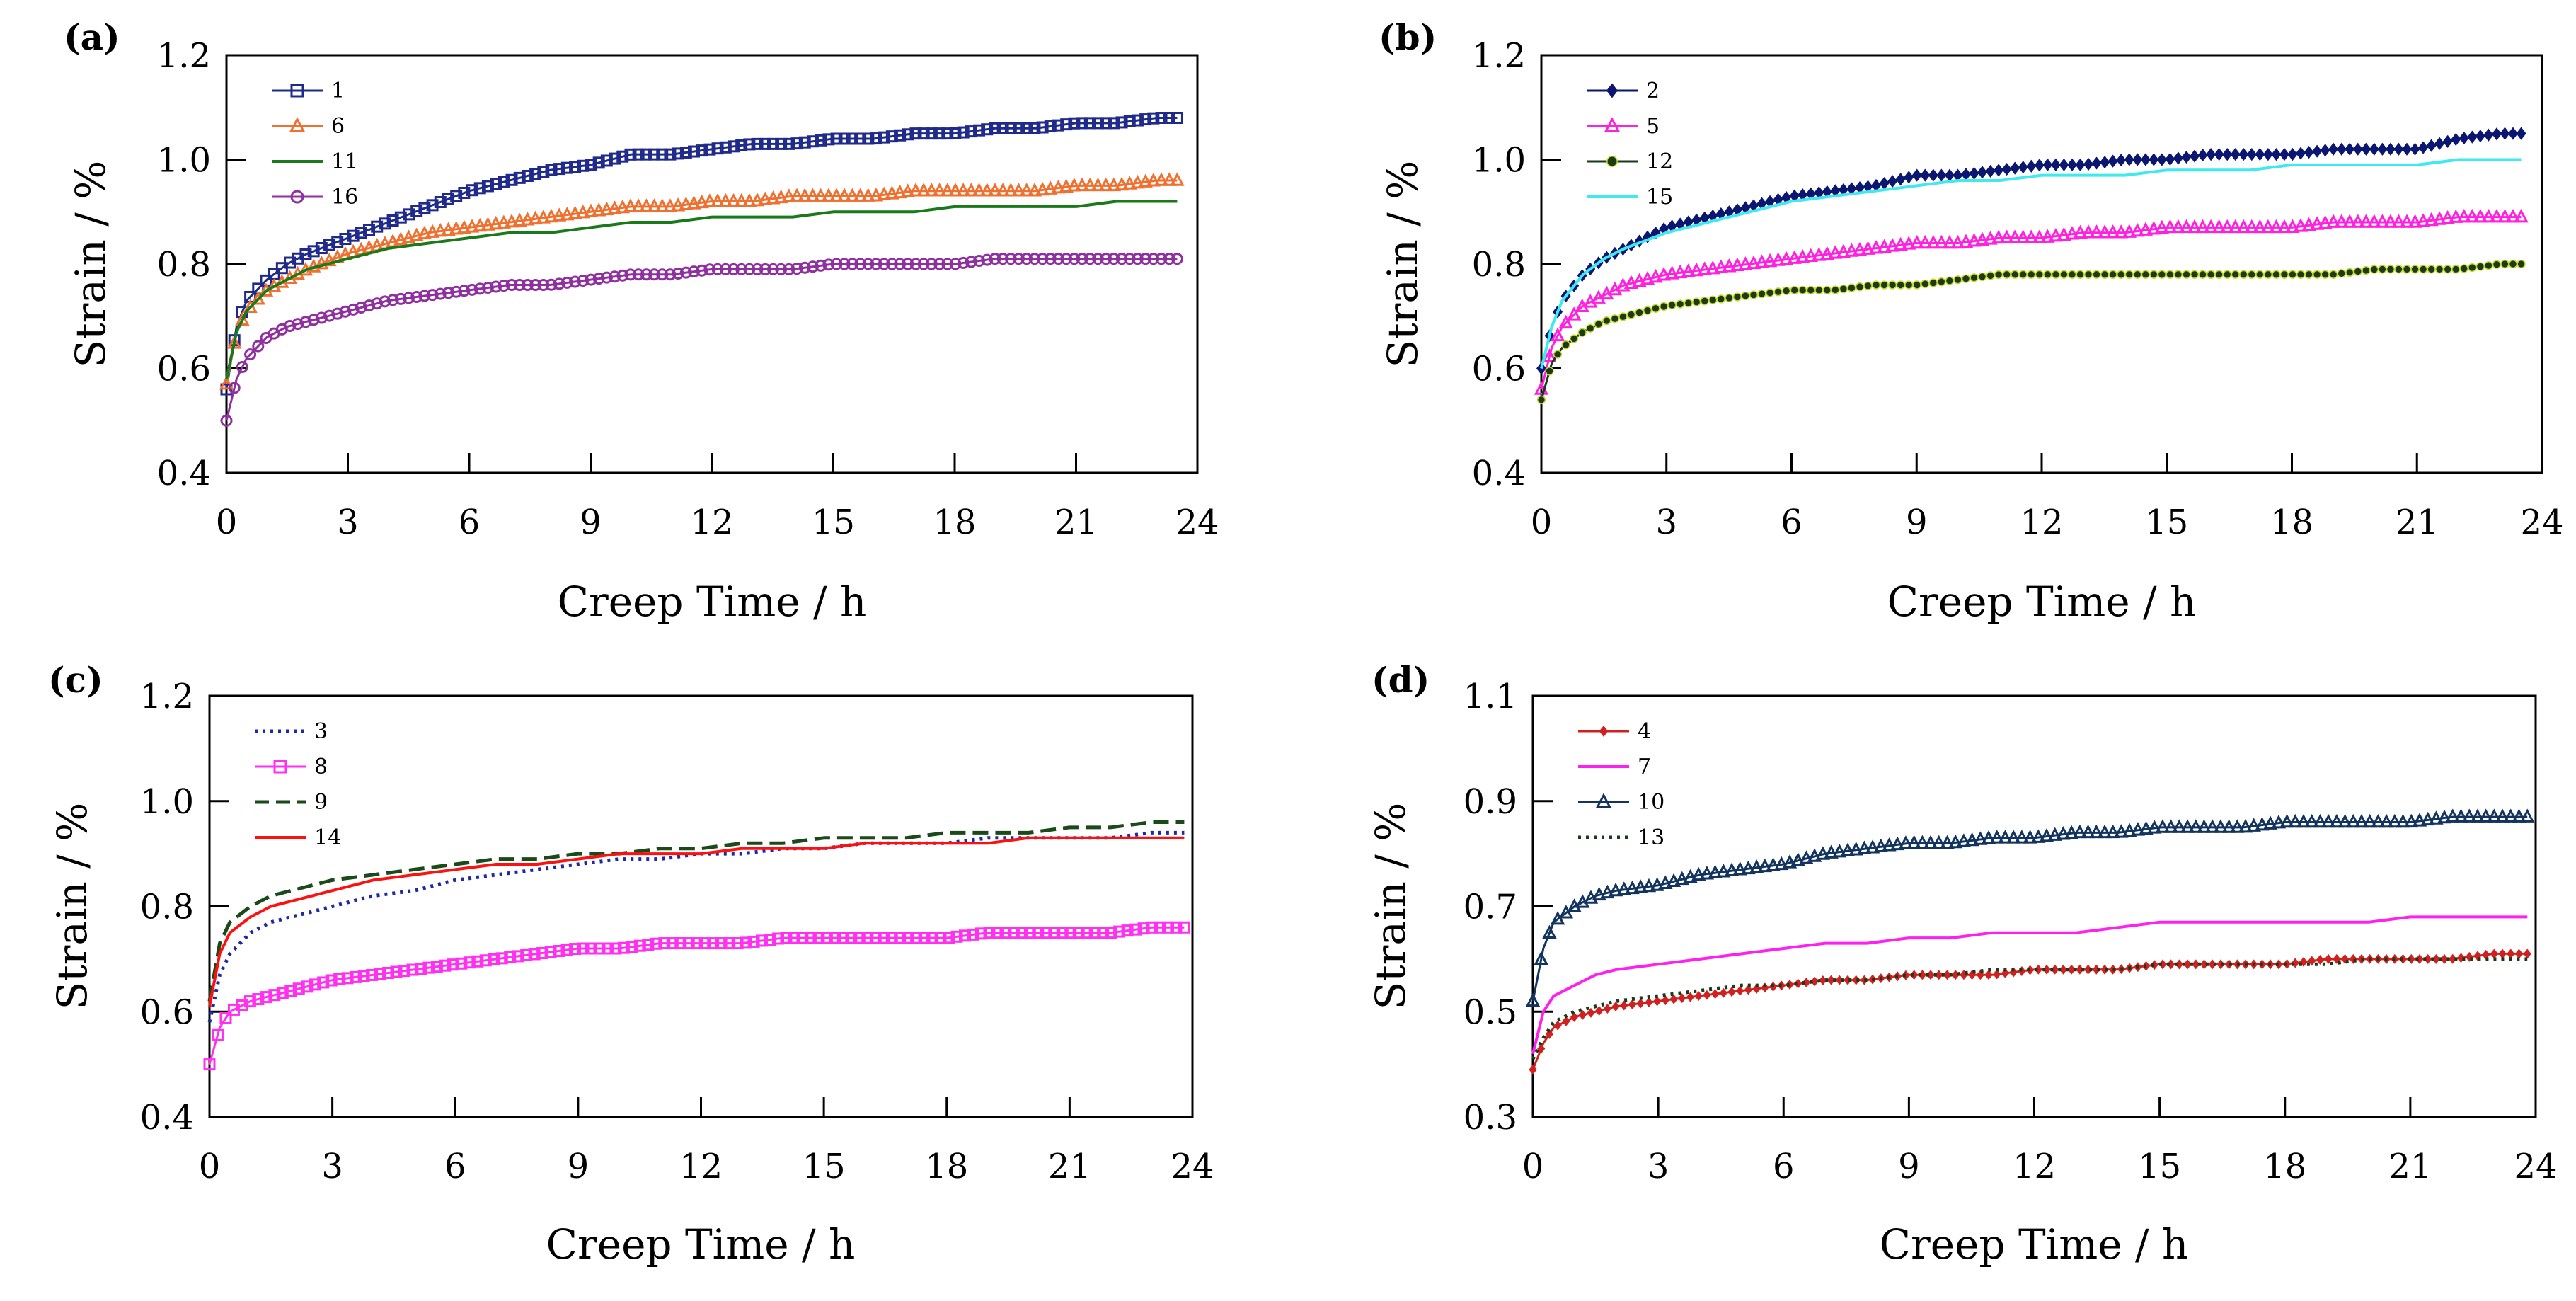  Describe the element at coordinates (315, 161) in the screenshot. I see `legend-entry-11: 11` at that location.